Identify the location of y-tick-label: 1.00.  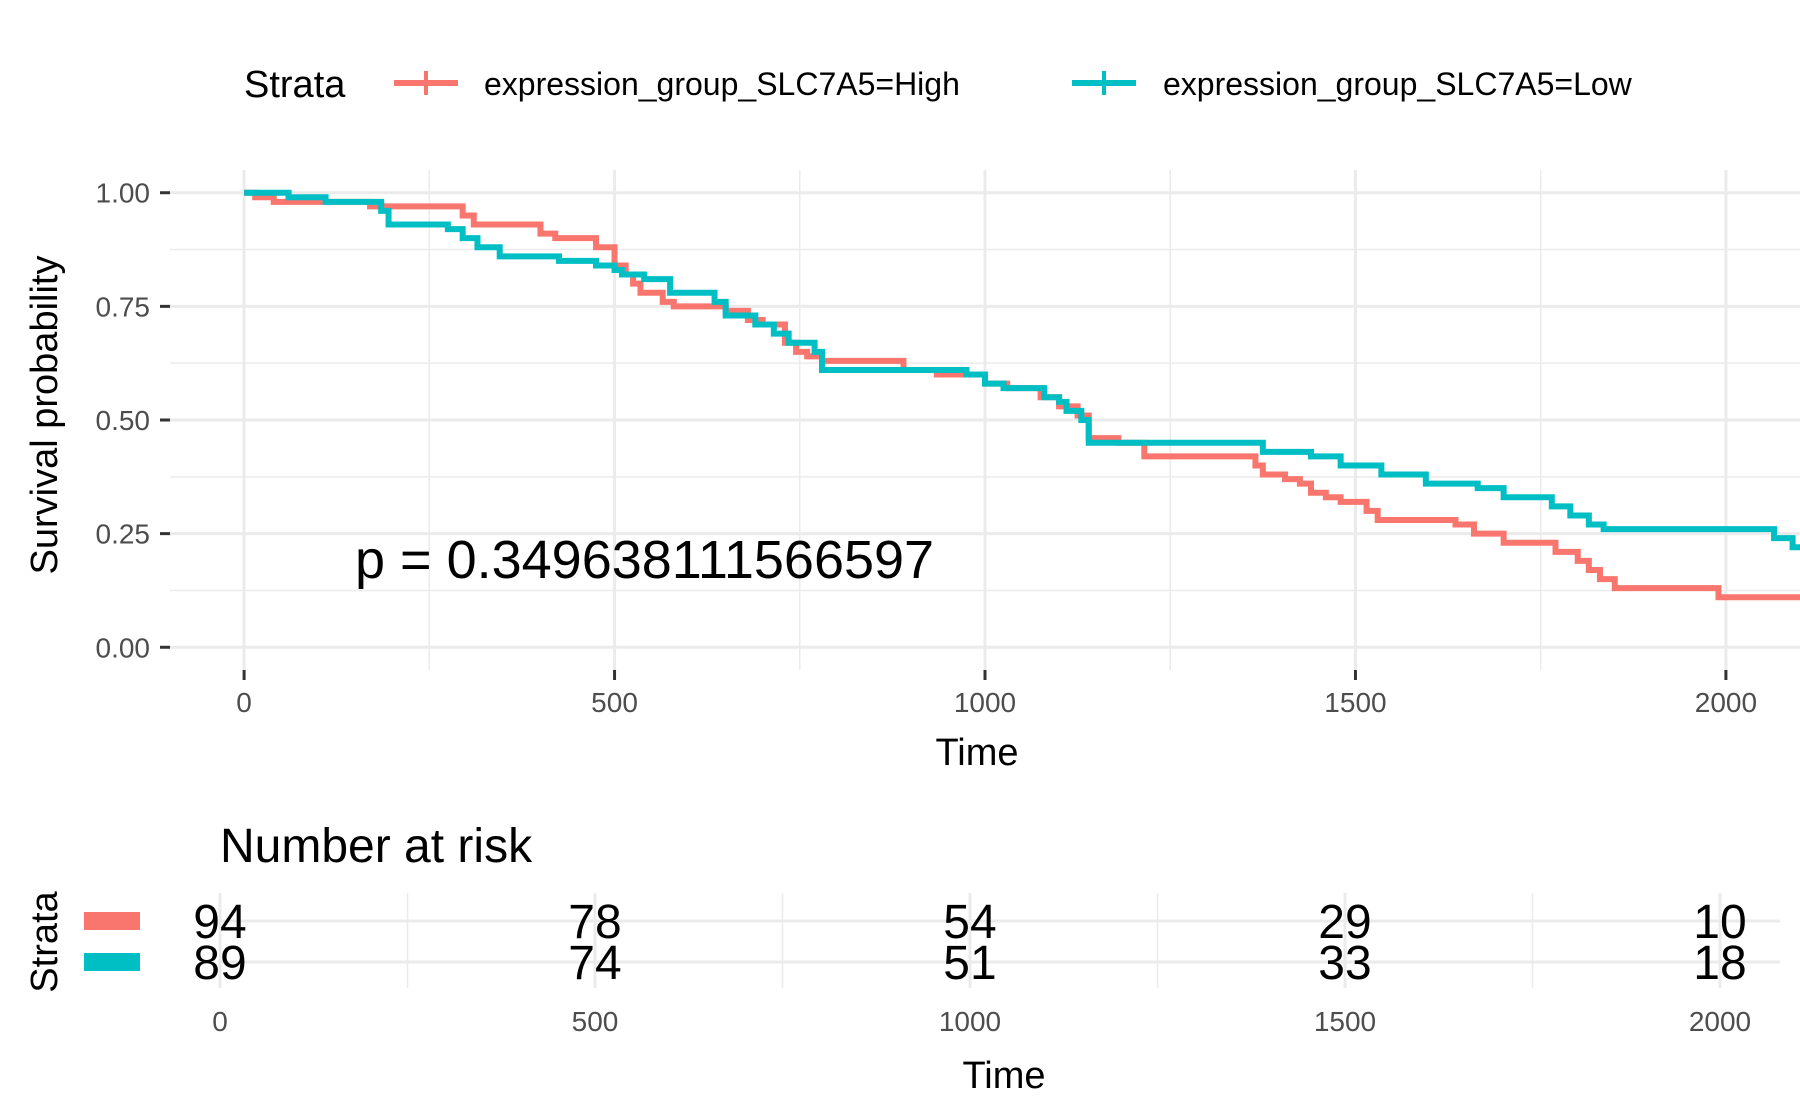
(123, 193).